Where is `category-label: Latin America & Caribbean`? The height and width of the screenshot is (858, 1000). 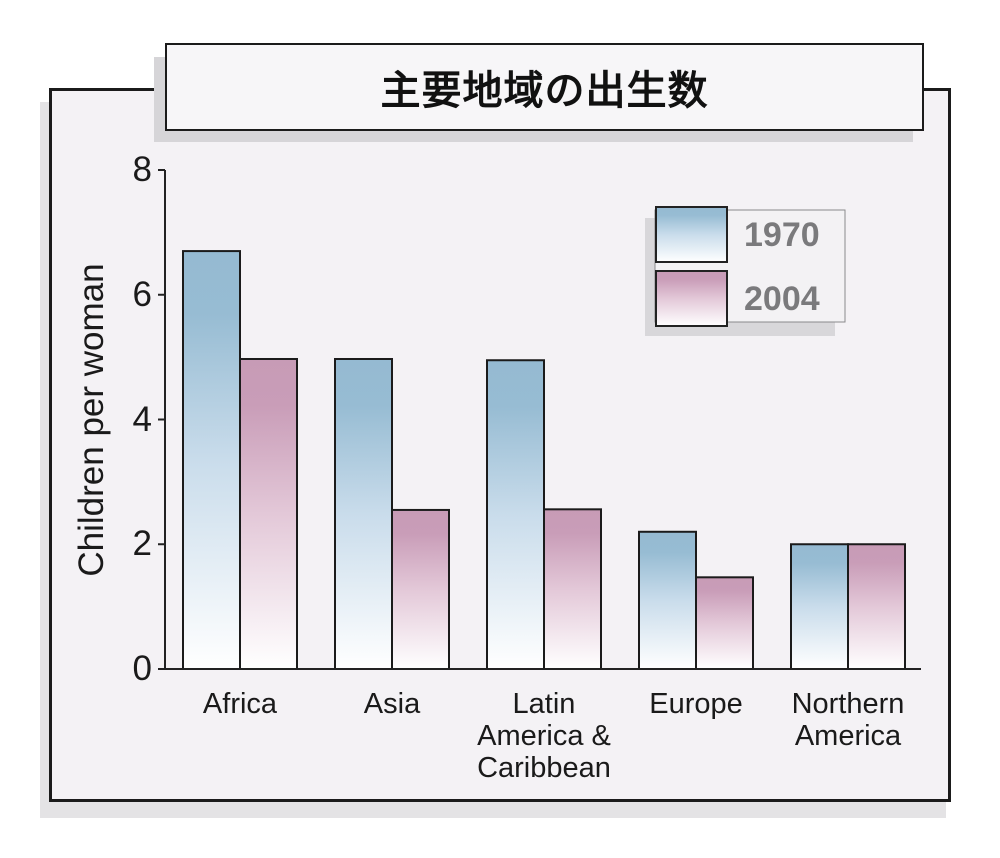
category-label: Latin America & Caribbean is located at coordinates (544, 736).